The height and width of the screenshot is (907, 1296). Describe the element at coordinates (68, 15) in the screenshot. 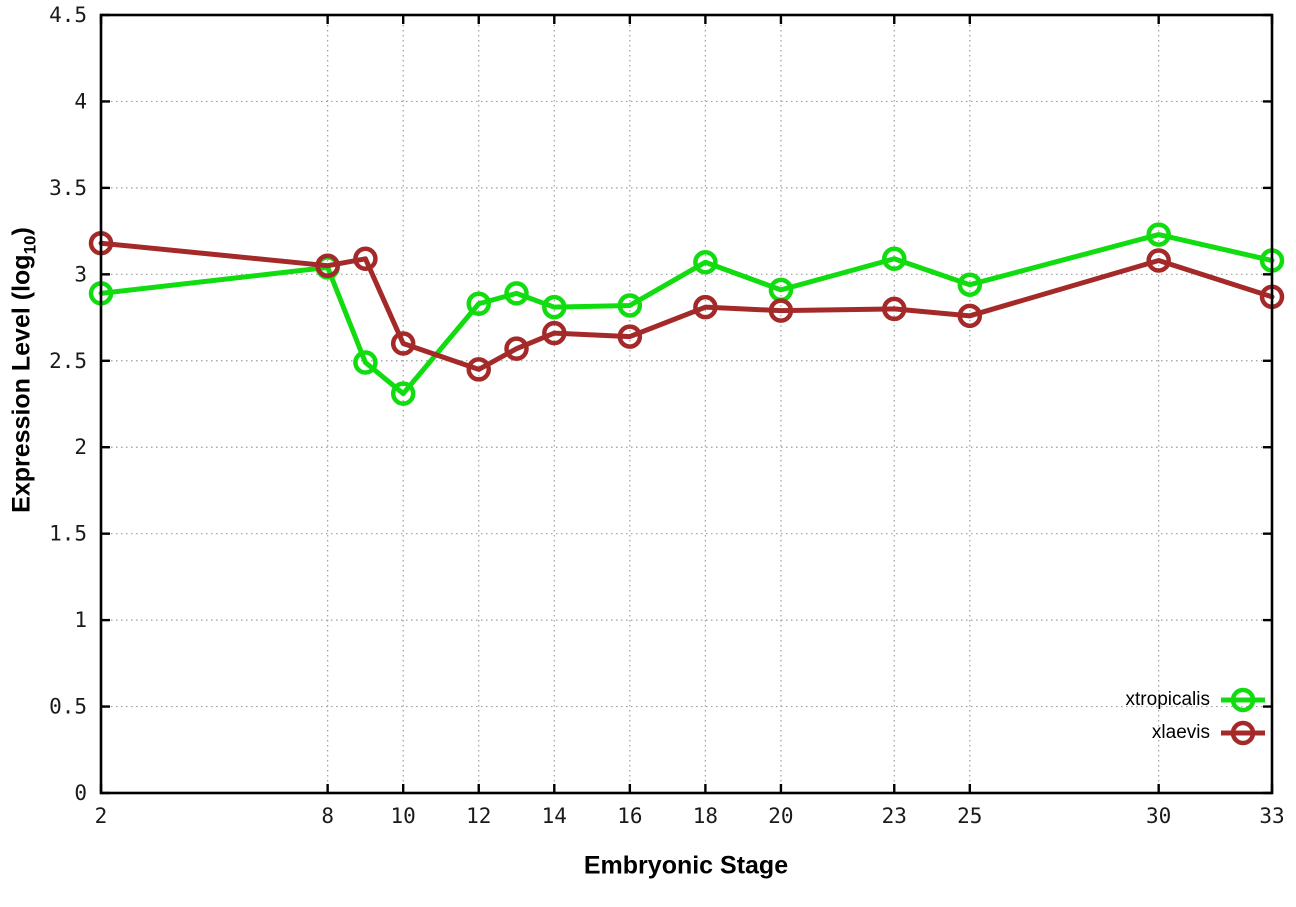

I see `y-tick-label: 4.5` at that location.